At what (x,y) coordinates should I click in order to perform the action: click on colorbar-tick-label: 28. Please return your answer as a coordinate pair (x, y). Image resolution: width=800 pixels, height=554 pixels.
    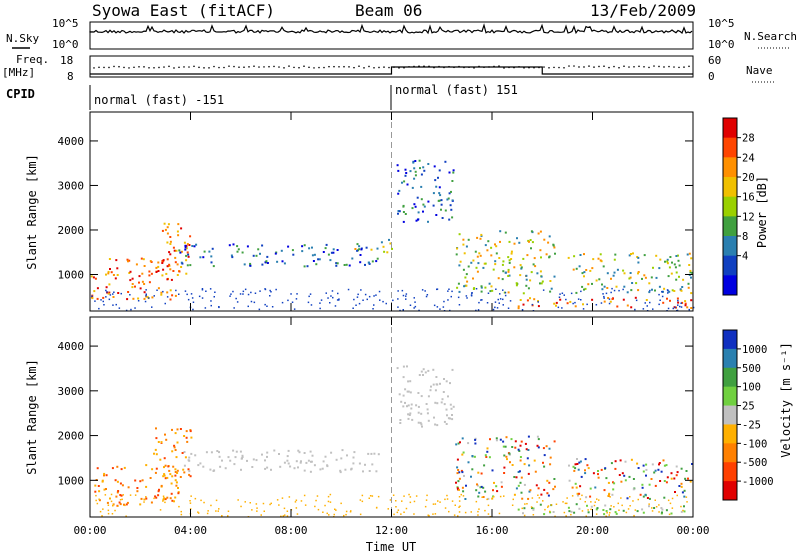
    Looking at the image, I should click on (748, 139).